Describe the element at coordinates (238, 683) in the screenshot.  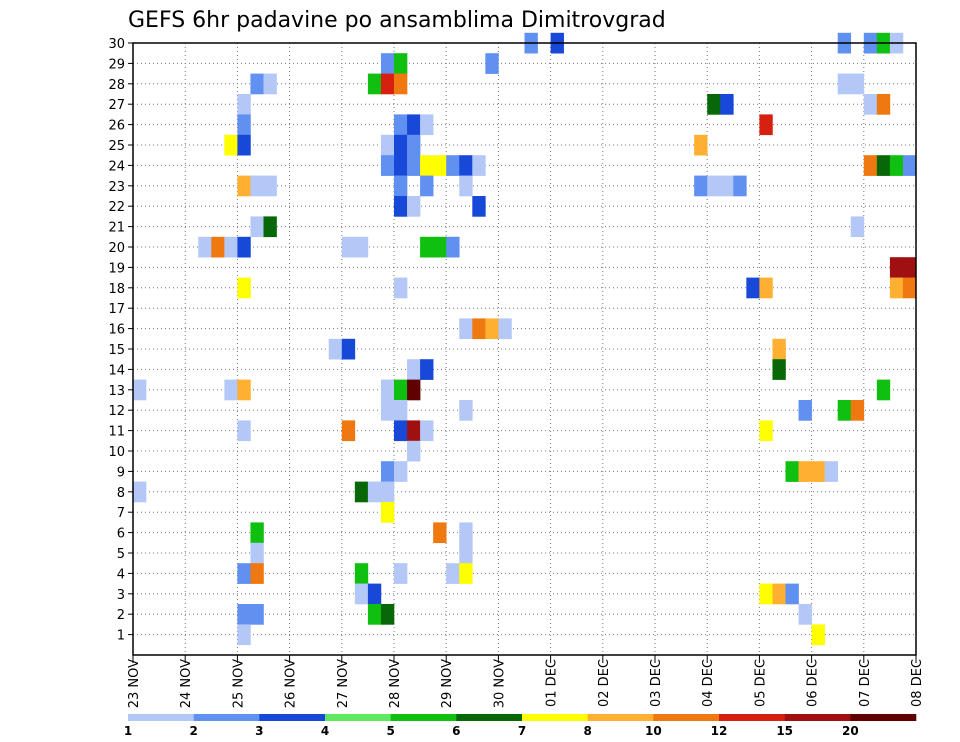
I see `x-tick-label: 25 NOV` at that location.